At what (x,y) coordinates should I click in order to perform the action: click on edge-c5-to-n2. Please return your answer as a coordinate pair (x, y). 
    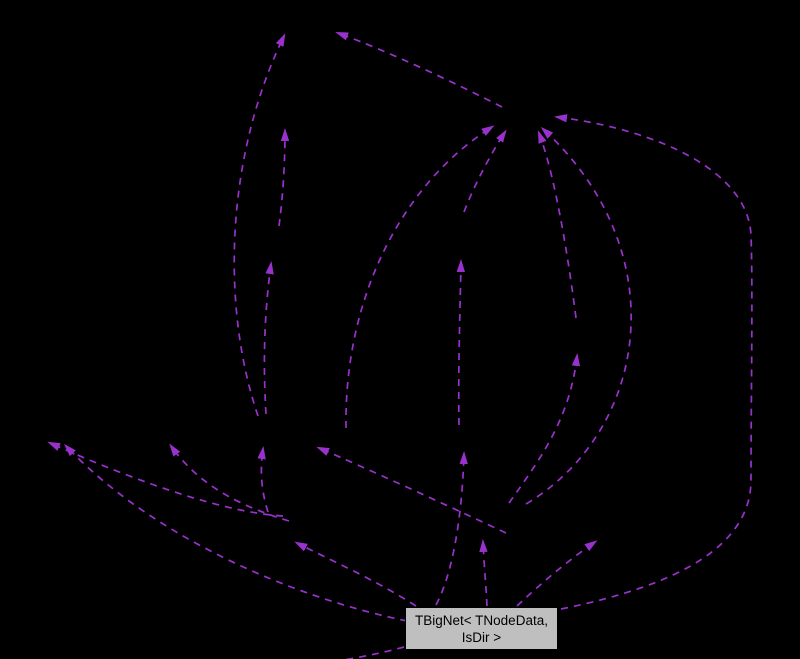
    Looking at the image, I should click on (578, 315).